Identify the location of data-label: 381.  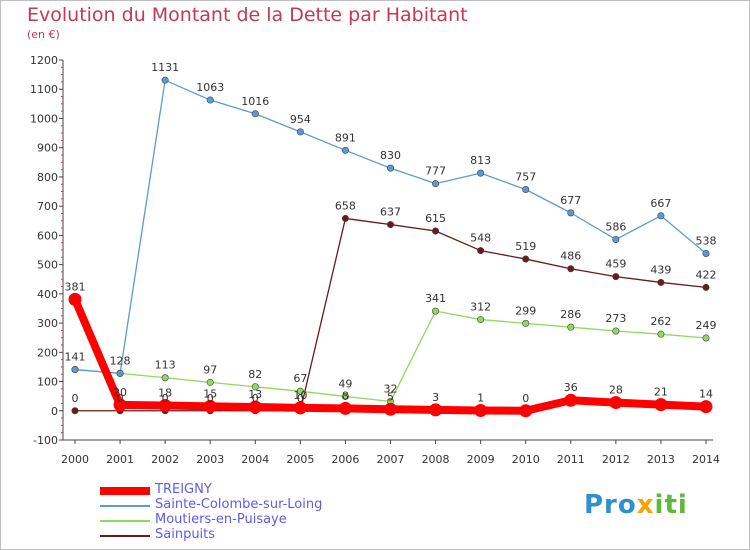
(75, 286).